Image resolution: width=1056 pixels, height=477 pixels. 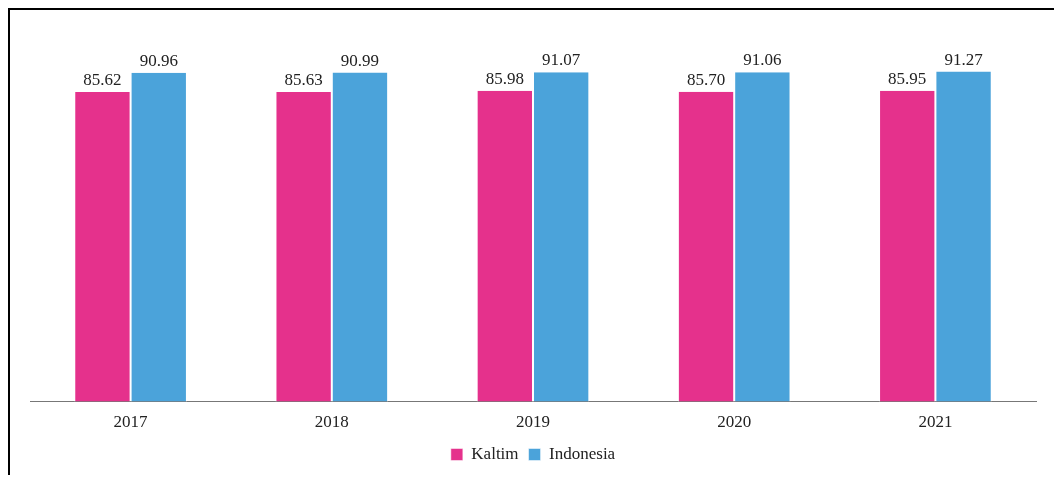 What do you see at coordinates (964, 59) in the screenshot?
I see `data-label: 91.27` at bounding box center [964, 59].